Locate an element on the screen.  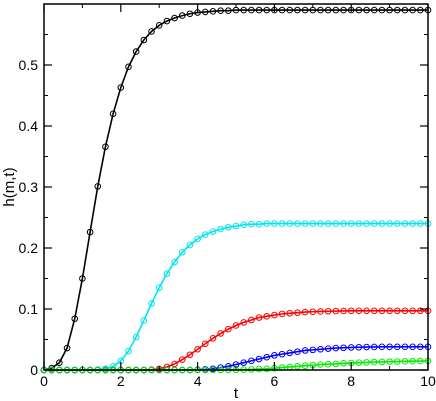
x-tick-label: 2 is located at coordinates (121, 381).